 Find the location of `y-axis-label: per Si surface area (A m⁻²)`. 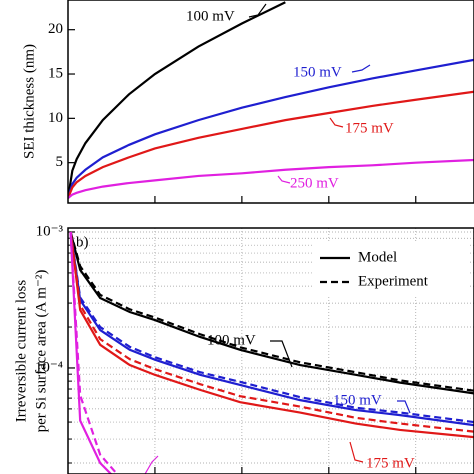

y-axis-label: per Si surface area (A m⁻²) is located at coordinates (41, 351).